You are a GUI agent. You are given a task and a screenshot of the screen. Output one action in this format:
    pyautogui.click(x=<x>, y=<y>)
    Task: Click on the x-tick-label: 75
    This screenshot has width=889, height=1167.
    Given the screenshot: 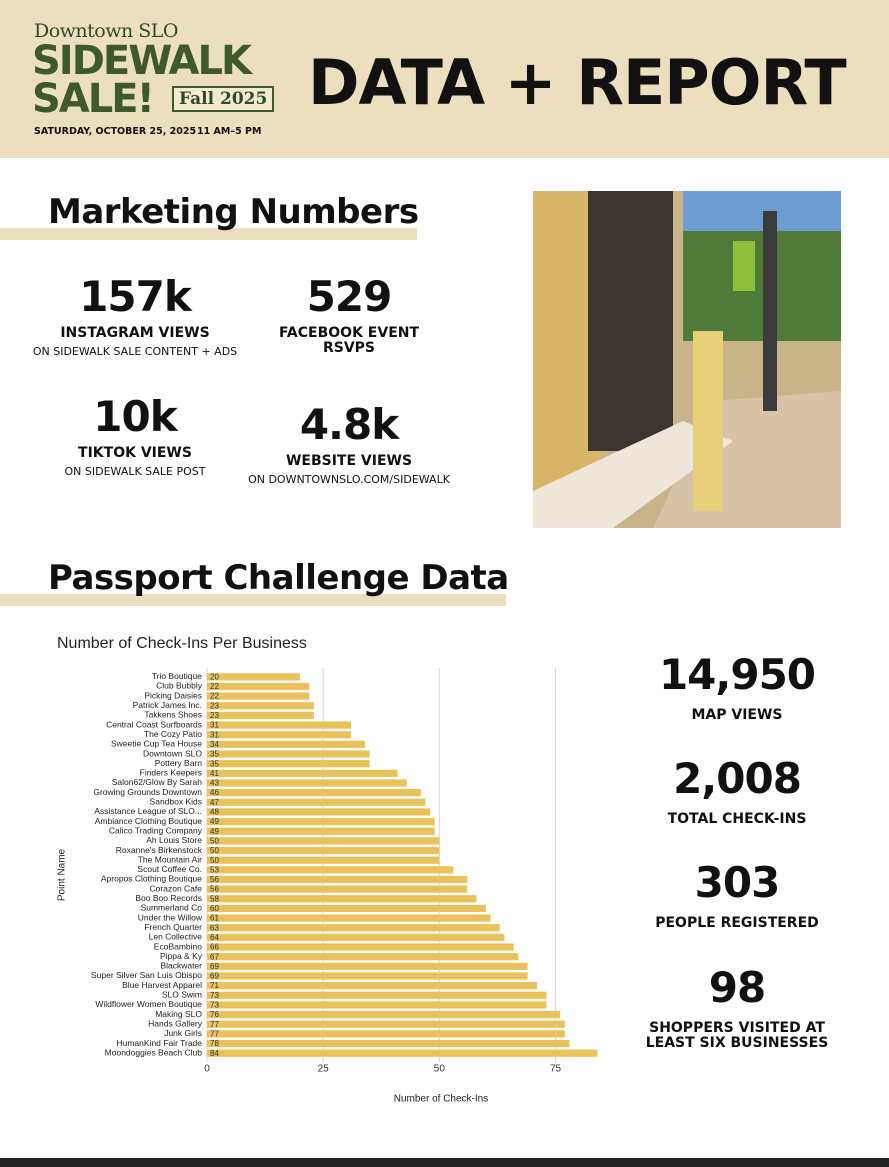 What is the action you would take?
    pyautogui.click(x=556, y=1069)
    